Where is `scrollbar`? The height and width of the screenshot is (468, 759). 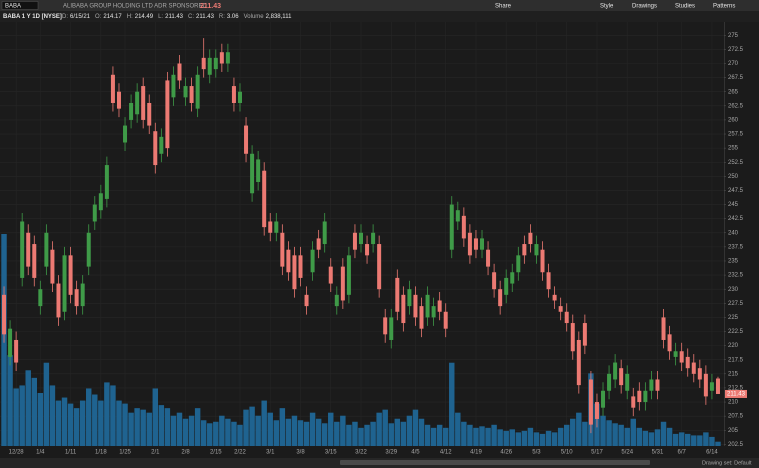
scrollbar is located at coordinates (495, 462).